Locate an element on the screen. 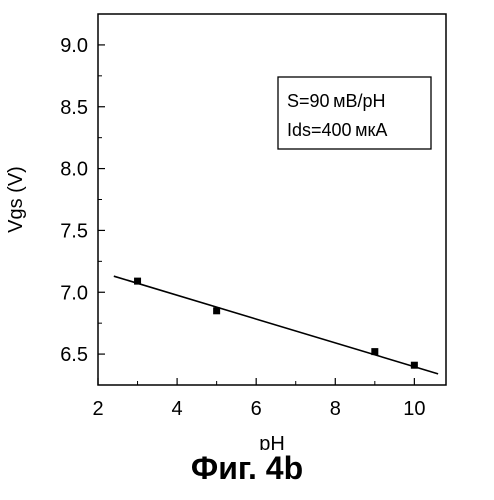  fit-line is located at coordinates (276, 325).